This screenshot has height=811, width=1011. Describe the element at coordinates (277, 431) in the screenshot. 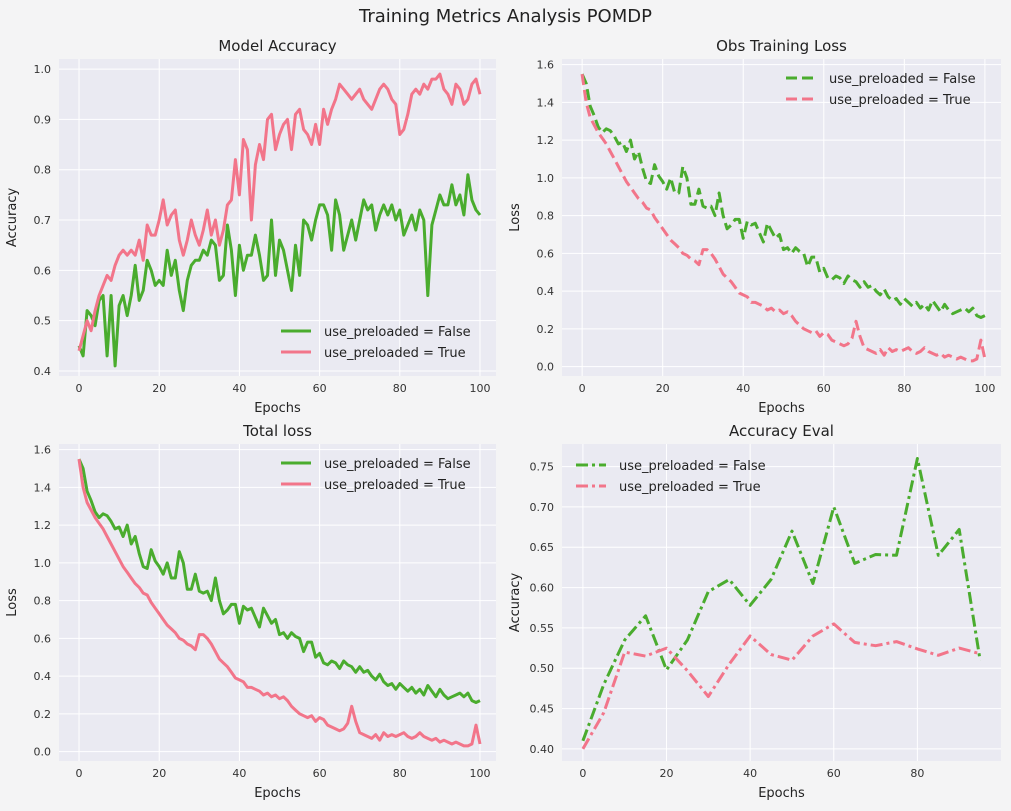

I see `chart-title: Total loss` at that location.